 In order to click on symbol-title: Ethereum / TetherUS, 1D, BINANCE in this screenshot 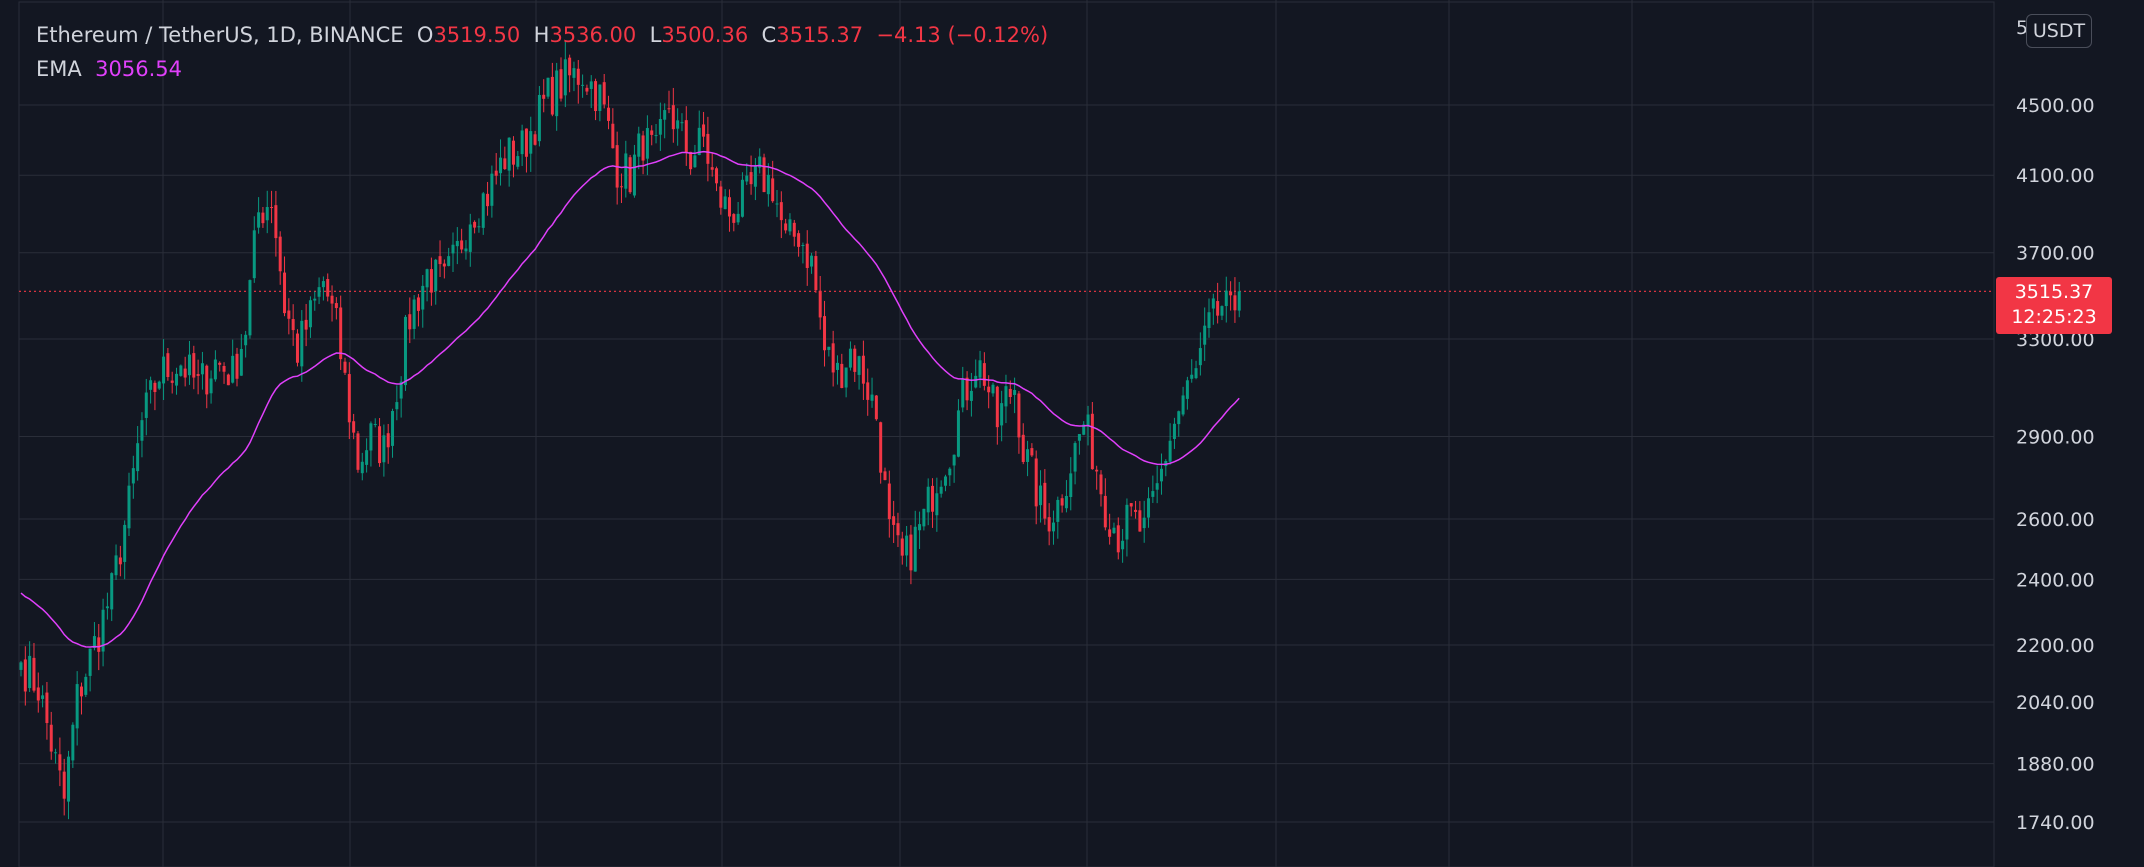, I will do `click(220, 35)`.